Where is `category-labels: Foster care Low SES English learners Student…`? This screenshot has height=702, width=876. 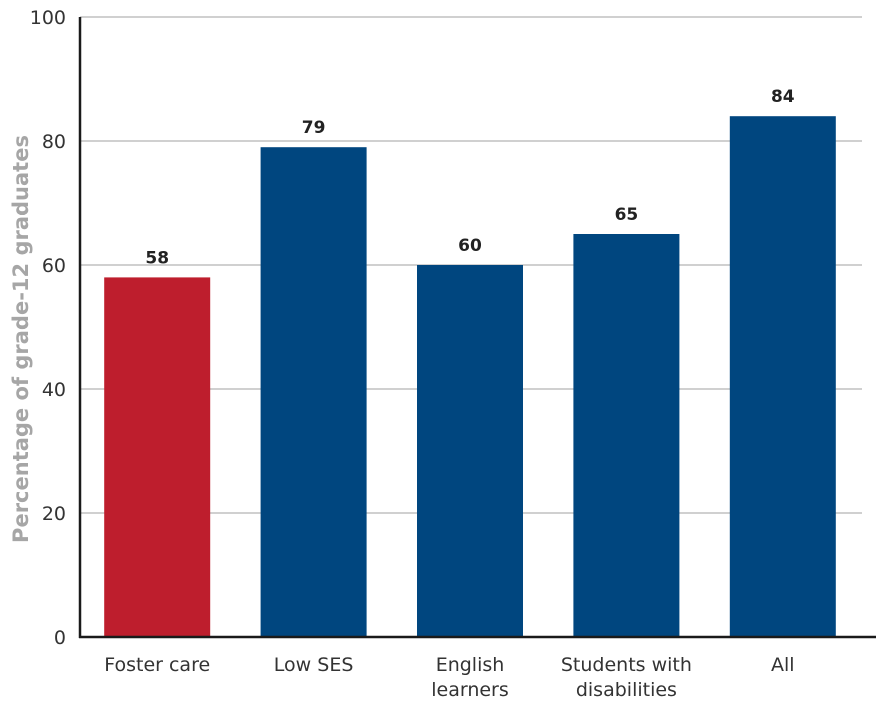 category-labels: Foster care Low SES English learners Student… is located at coordinates (449, 677).